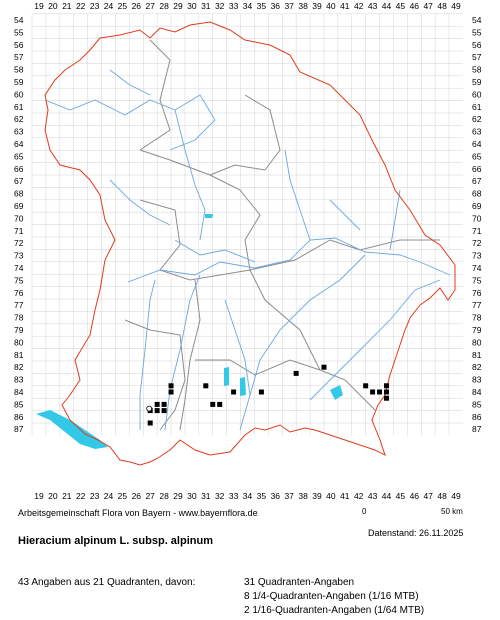 This screenshot has height=620, width=500. I want to click on scale-end-label: 50 km, so click(452, 511).